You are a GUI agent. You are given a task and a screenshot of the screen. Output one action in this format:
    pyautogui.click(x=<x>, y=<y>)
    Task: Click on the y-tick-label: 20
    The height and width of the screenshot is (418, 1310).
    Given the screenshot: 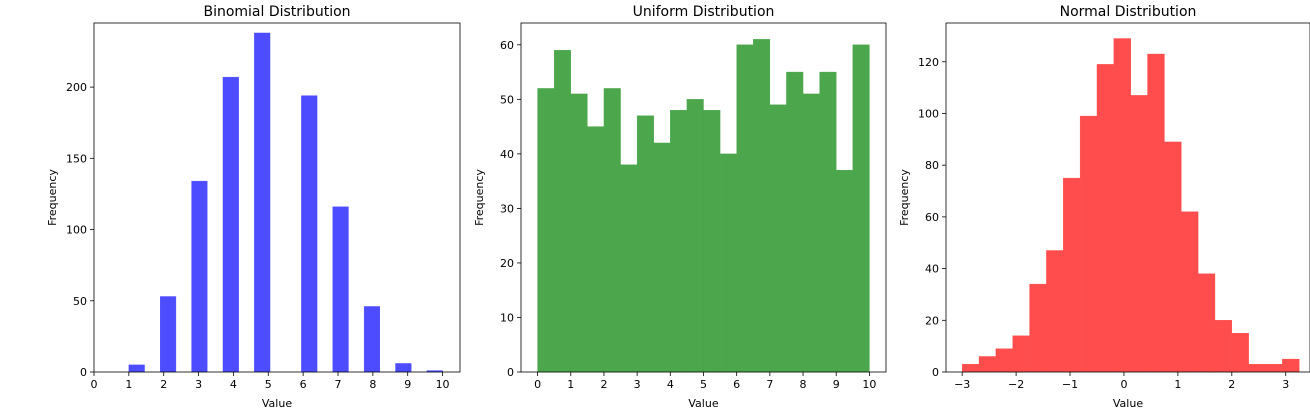 What is the action you would take?
    pyautogui.click(x=932, y=320)
    